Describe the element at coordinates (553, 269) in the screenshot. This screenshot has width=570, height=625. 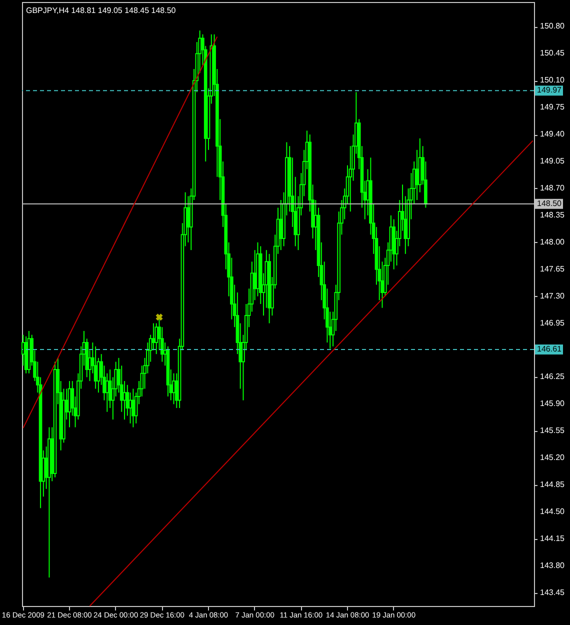
I see `y-tick-label: 147.65` at that location.